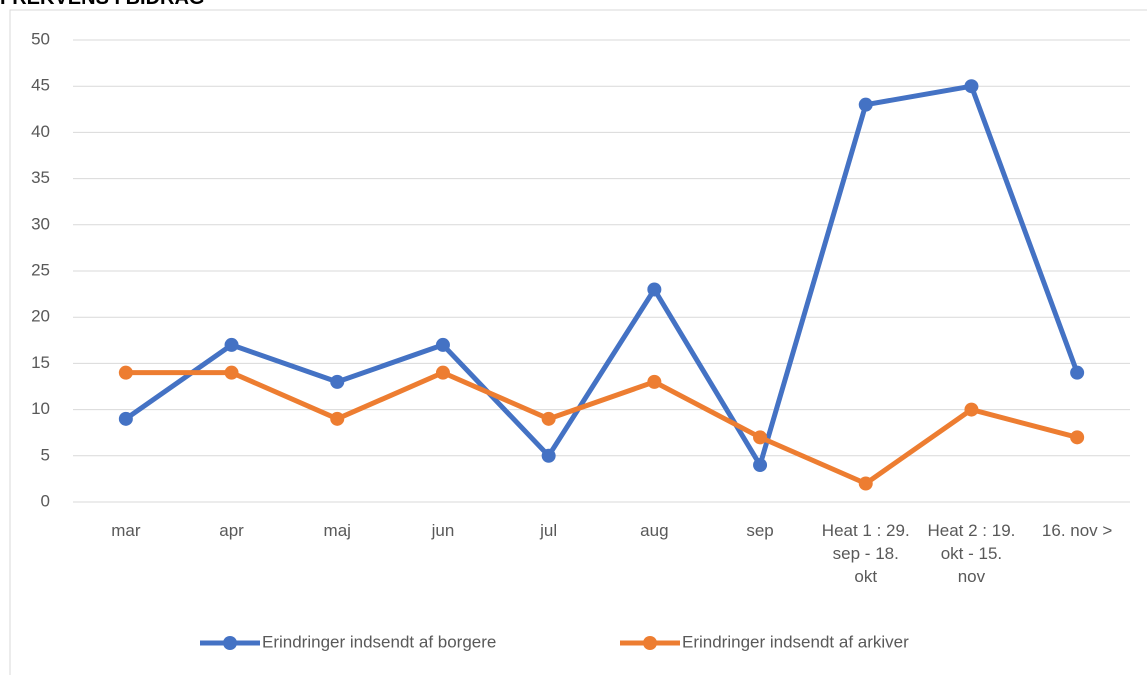 The height and width of the screenshot is (675, 1147). What do you see at coordinates (379, 641) in the screenshot?
I see `legend-label: Erindringer indsendt af borgere` at bounding box center [379, 641].